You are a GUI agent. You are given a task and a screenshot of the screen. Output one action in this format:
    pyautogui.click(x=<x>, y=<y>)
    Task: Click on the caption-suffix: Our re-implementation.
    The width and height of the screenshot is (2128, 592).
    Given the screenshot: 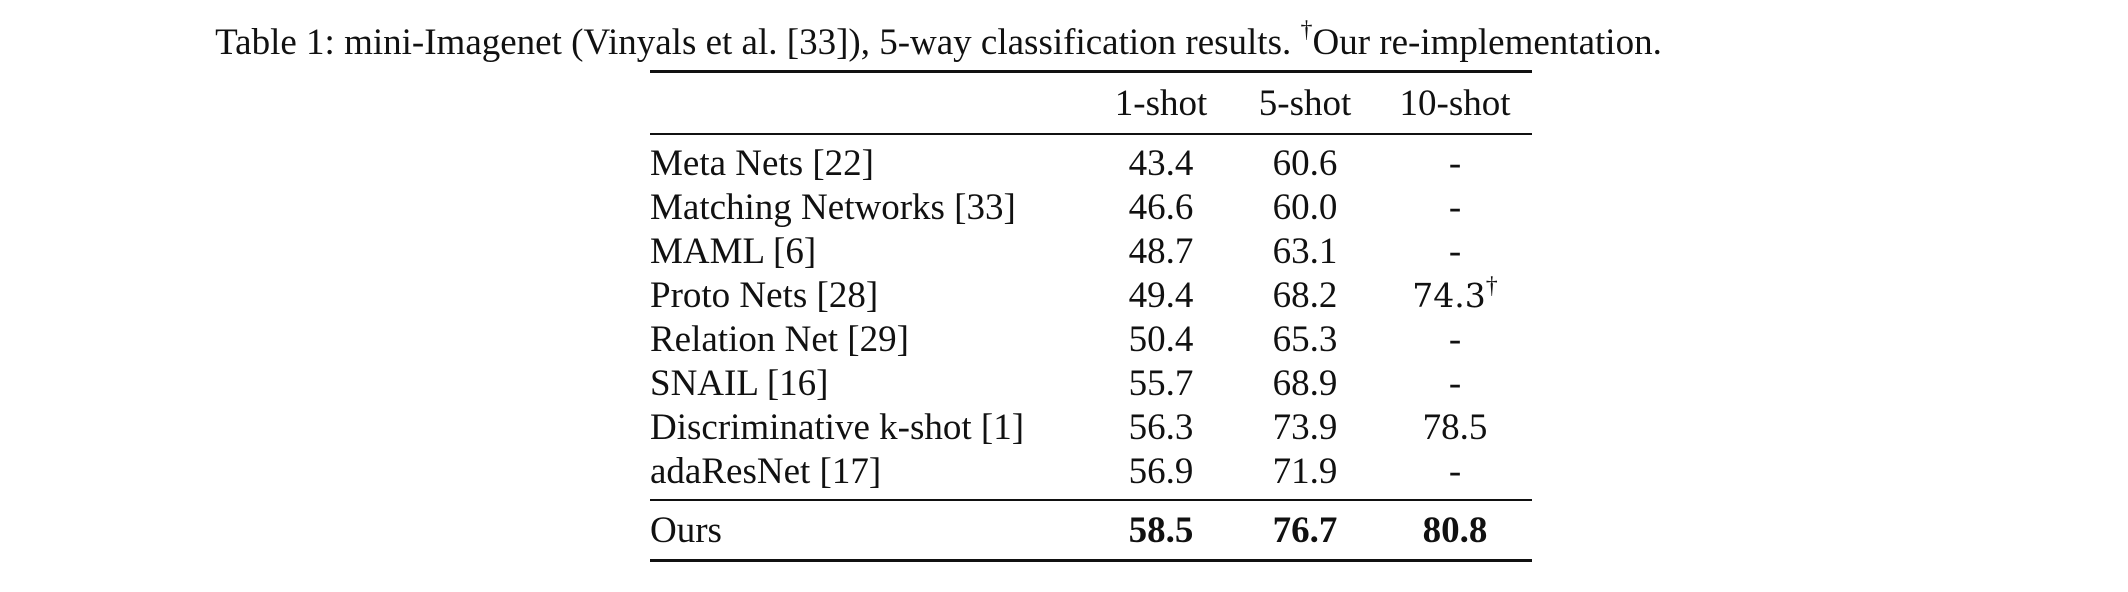 What is the action you would take?
    pyautogui.click(x=1487, y=42)
    